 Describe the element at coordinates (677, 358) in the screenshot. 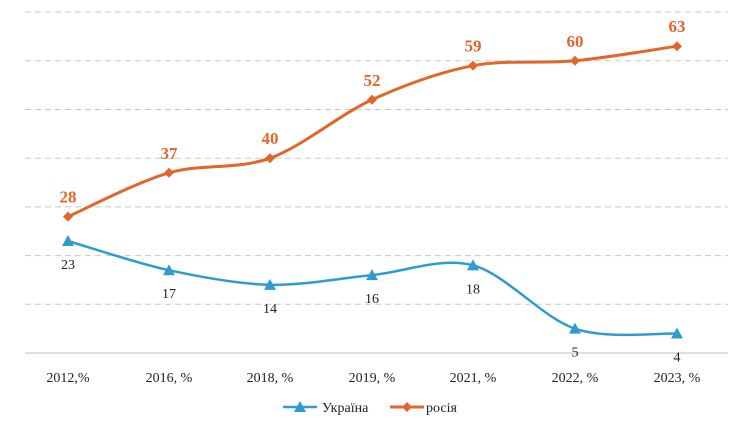

I see `data-label-ukraine: 4` at that location.